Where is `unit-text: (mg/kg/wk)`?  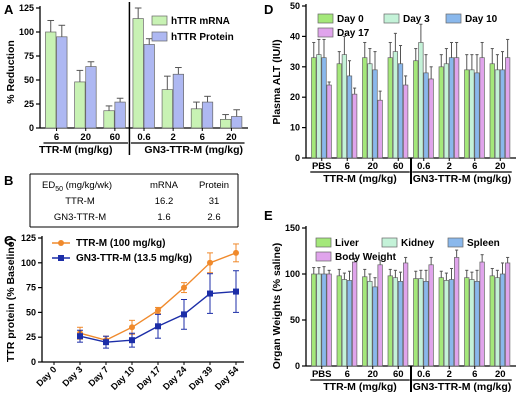
unit-text: (mg/kg/wk) is located at coordinates (87, 185).